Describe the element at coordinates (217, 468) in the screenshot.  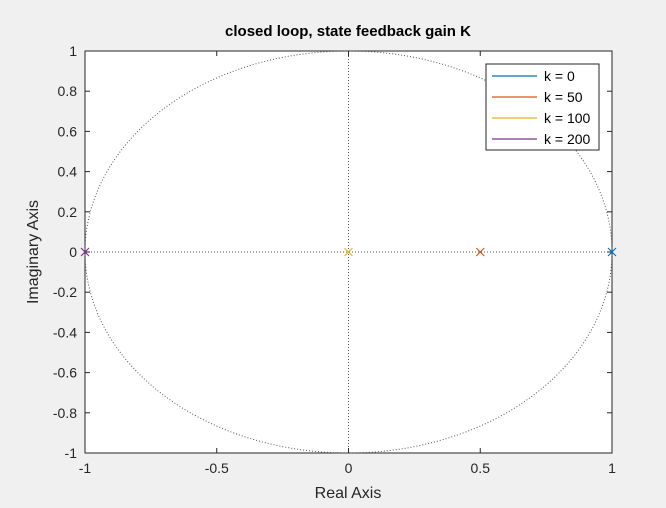
I see `x-tick-label: -0.5` at that location.